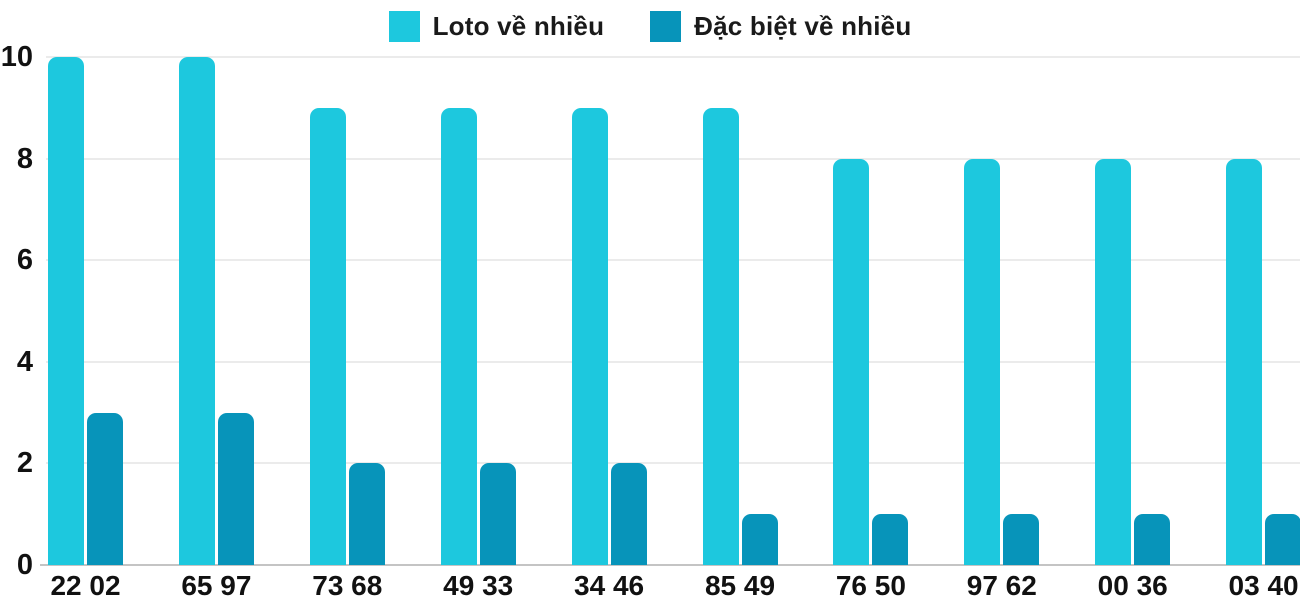 Image resolution: width=1300 pixels, height=600 pixels. Describe the element at coordinates (24, 565) in the screenshot. I see `y-axis-tick-label: 0` at that location.